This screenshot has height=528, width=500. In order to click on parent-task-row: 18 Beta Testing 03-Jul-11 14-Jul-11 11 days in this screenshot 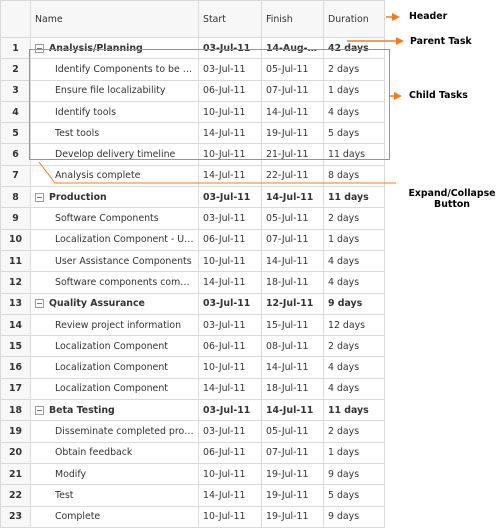, I will do `click(192, 410)`.